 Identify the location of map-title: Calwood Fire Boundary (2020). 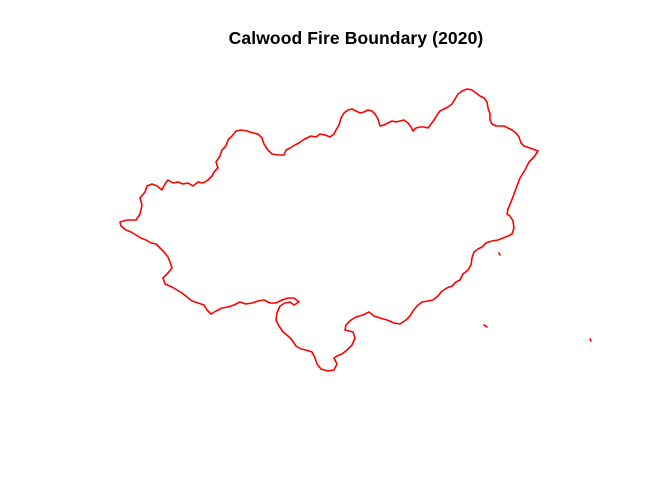
(356, 38).